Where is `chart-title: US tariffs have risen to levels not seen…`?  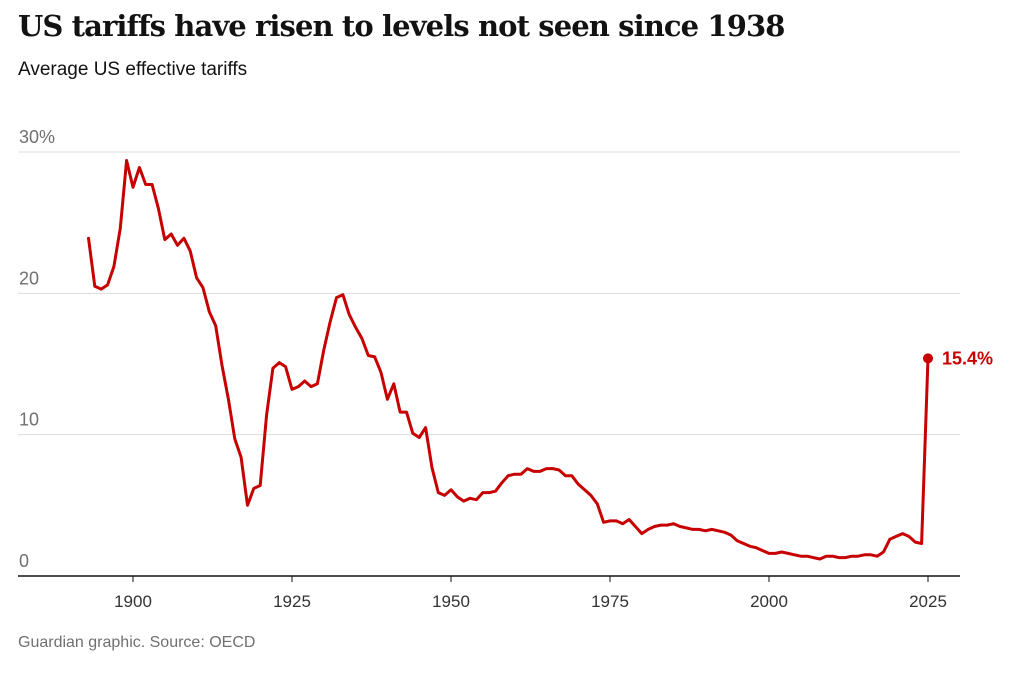
chart-title: US tariffs have risen to levels not seen… is located at coordinates (401, 26).